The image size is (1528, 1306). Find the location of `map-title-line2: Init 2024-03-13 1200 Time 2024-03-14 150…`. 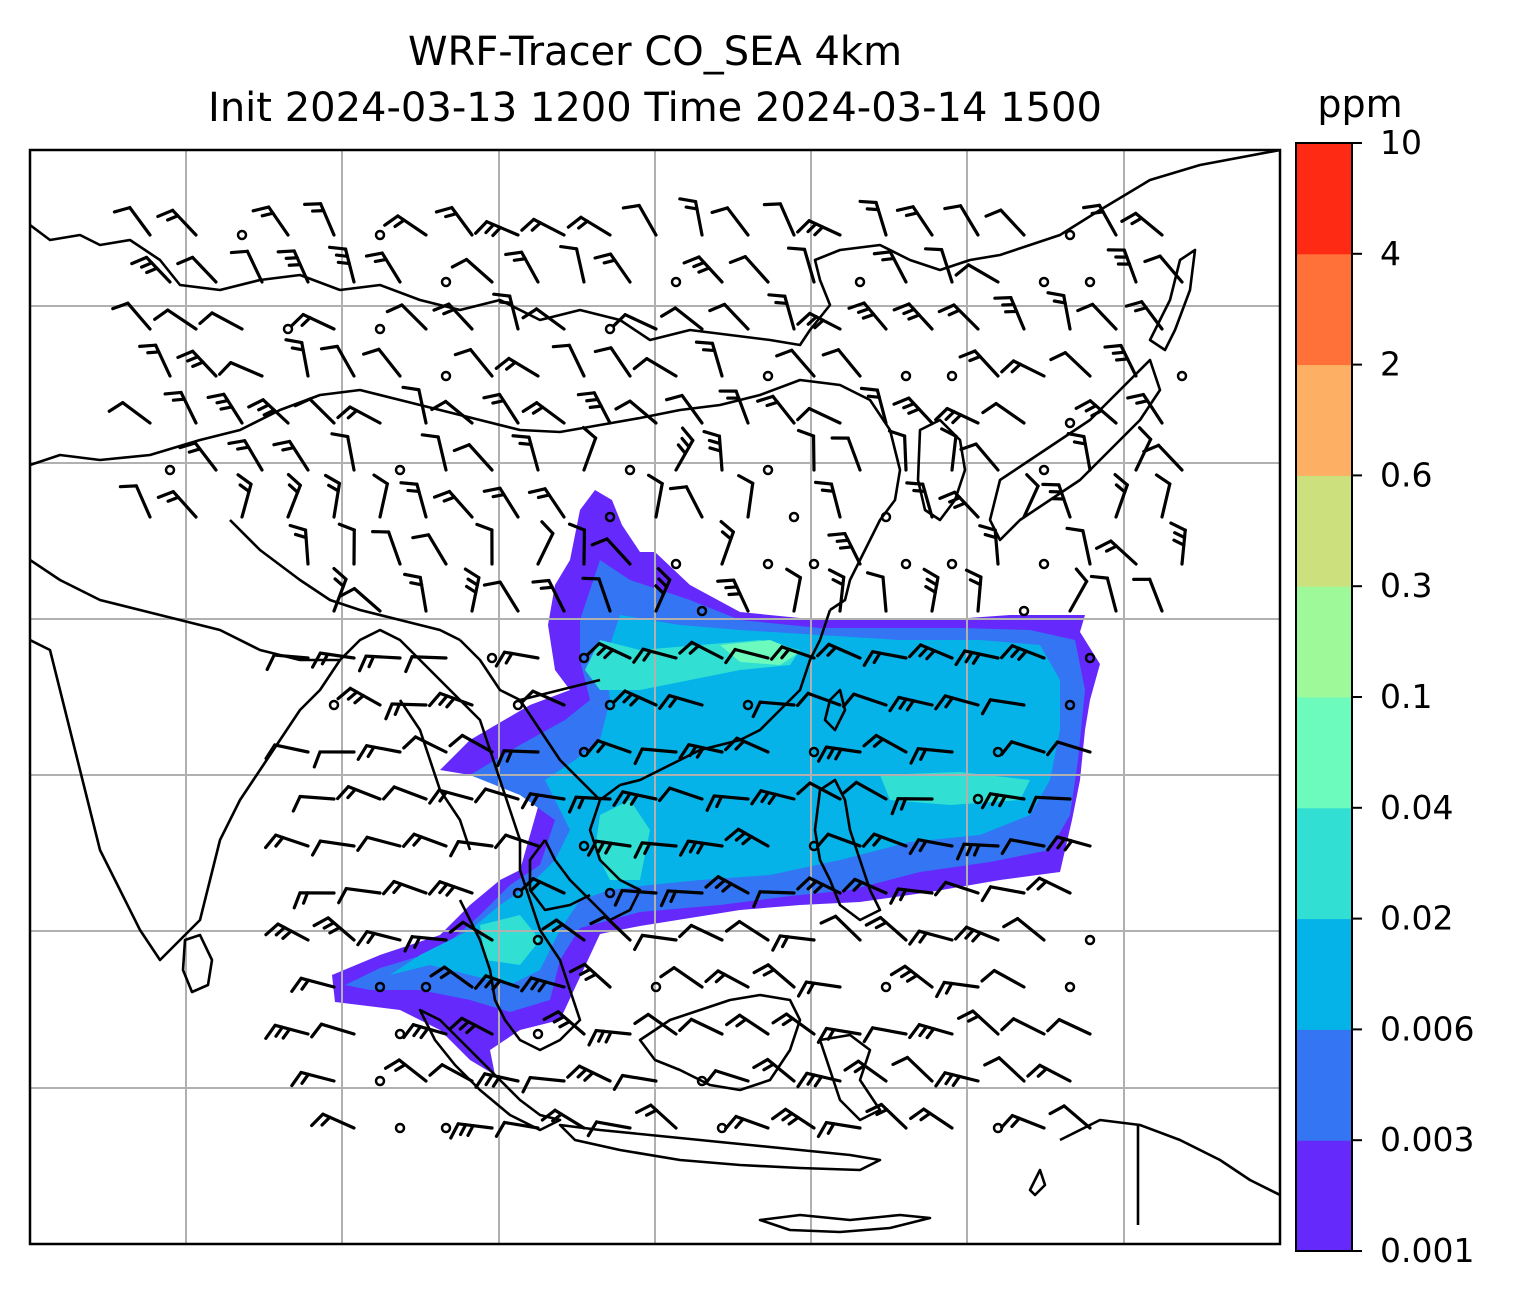

map-title-line2: Init 2024-03-13 1200 Time 2024-03-14 150… is located at coordinates (655, 108).